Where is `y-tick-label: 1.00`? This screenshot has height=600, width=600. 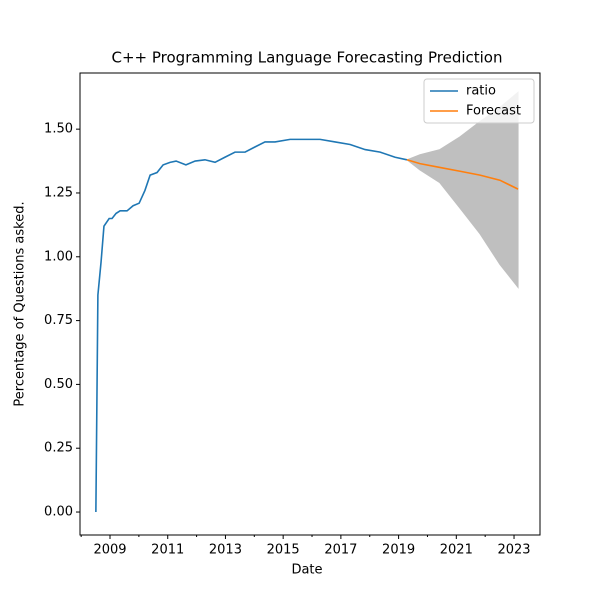
y-tick-label: 1.00 is located at coordinates (58, 256).